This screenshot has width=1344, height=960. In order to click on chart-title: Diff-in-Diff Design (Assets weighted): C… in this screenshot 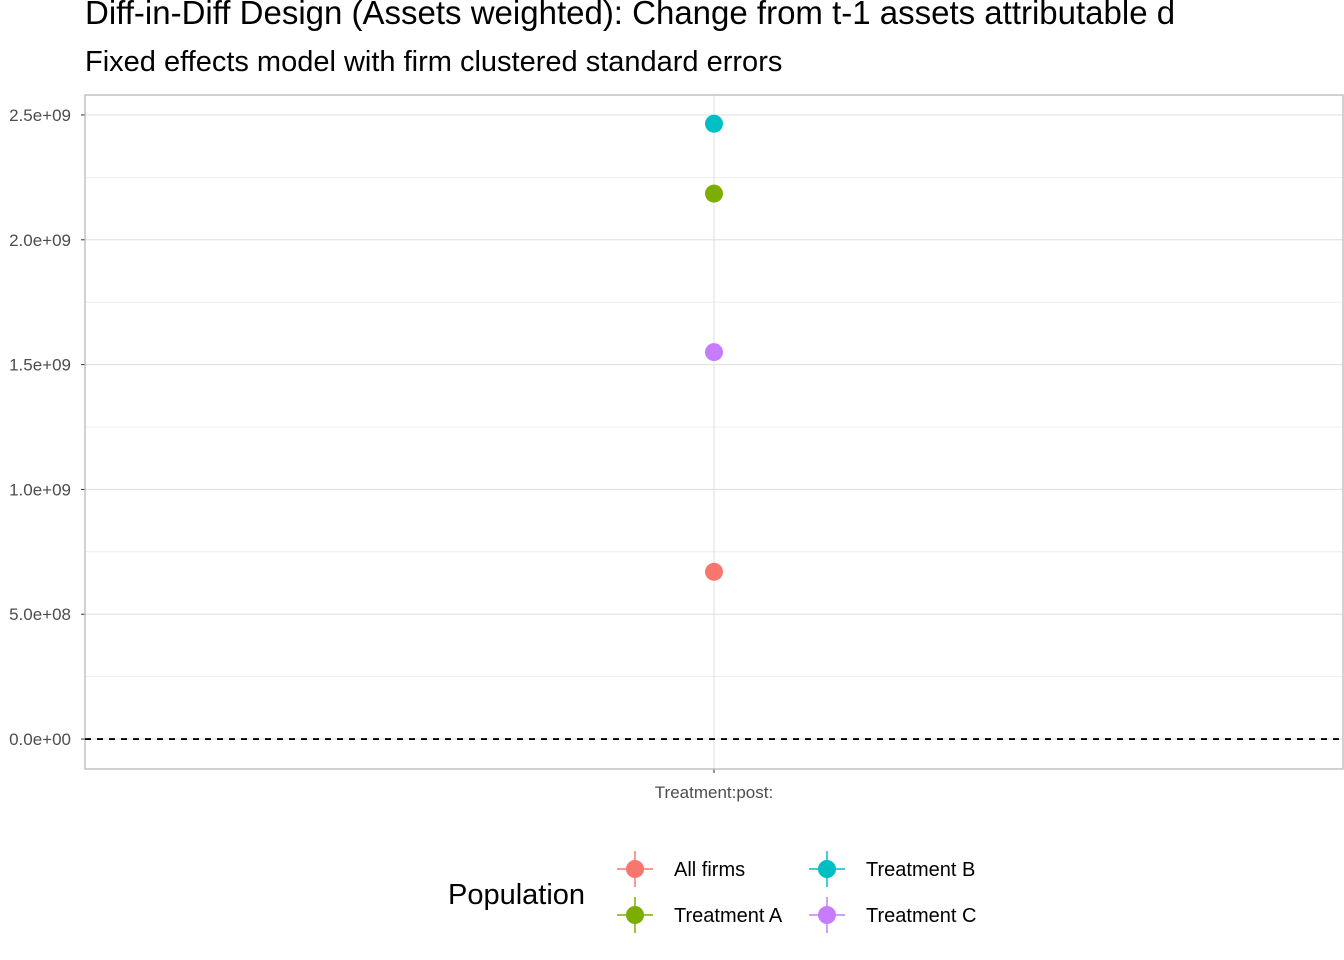, I will do `click(630, 15)`.